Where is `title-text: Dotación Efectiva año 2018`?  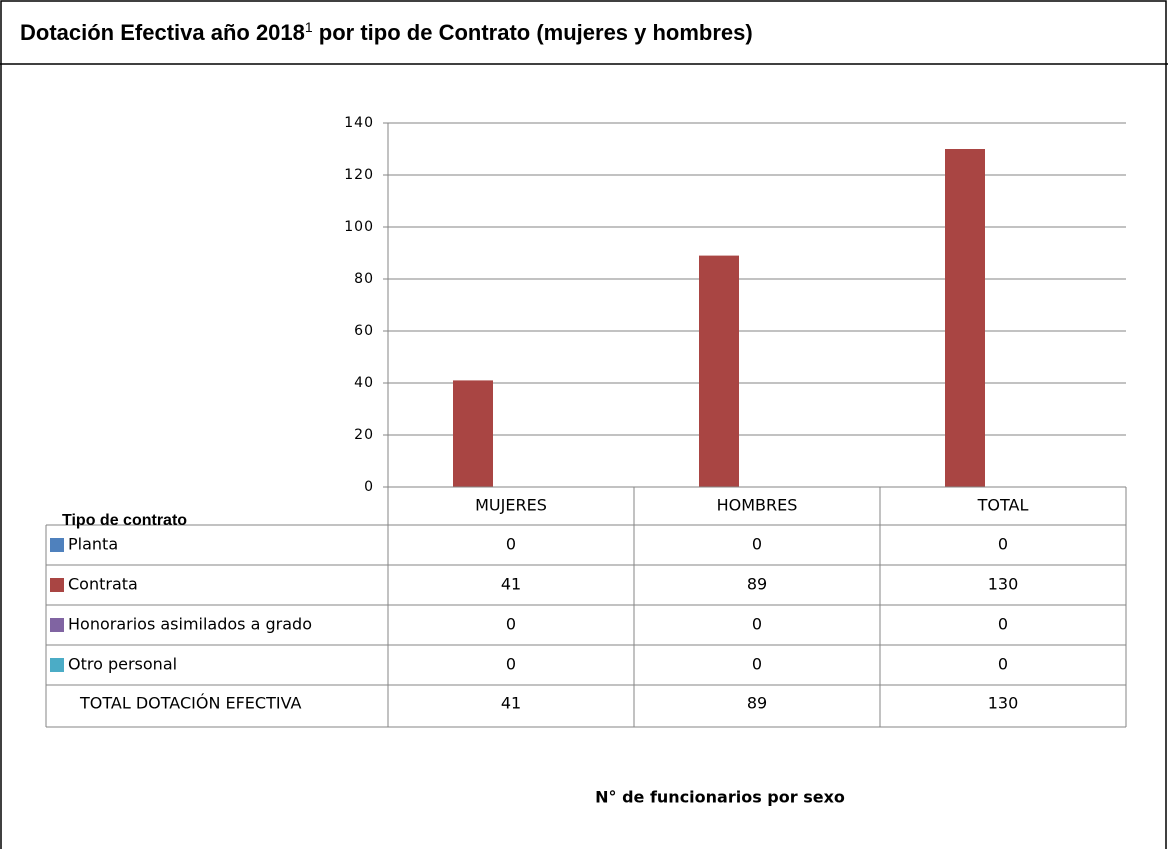 title-text: Dotación Efectiva año 2018 is located at coordinates (162, 32).